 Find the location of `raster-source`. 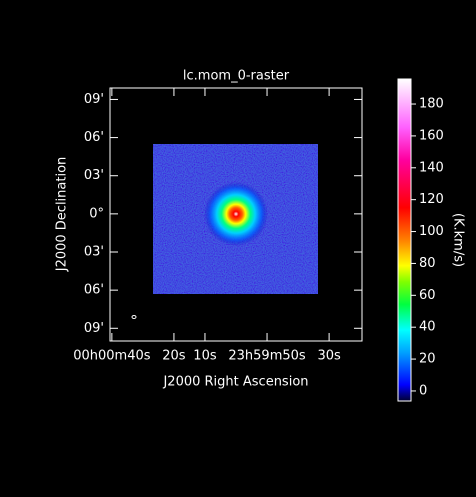

raster-source is located at coordinates (236, 214).